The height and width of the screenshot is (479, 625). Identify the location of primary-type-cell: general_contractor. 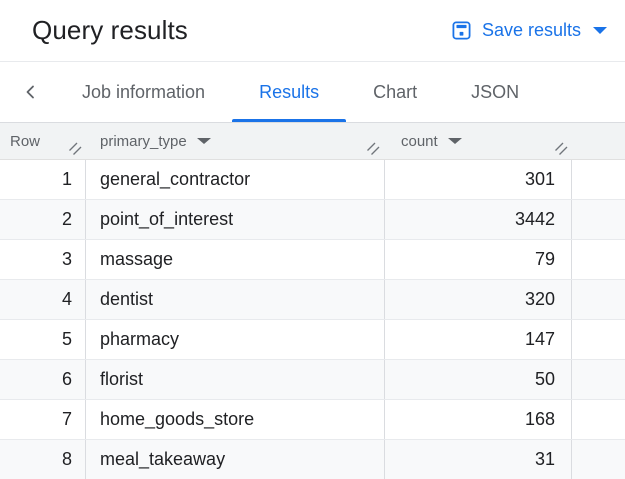
(235, 179).